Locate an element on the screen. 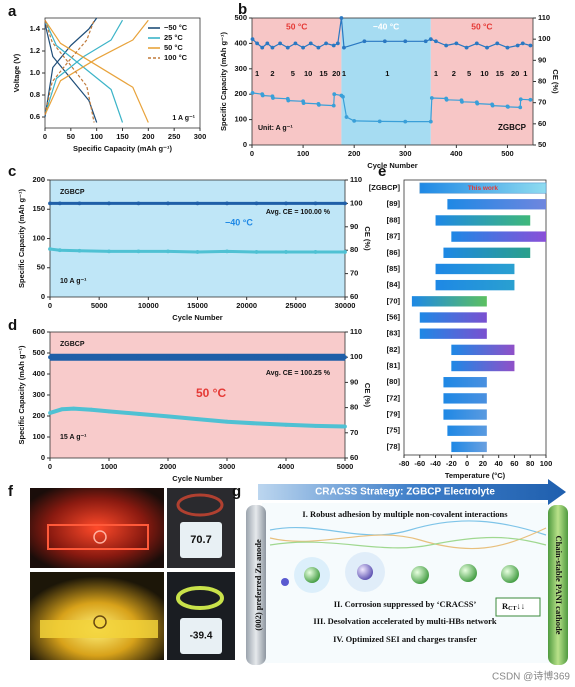 Image resolution: width=575 pixels, height=687 pixels. annotation: −40 °C is located at coordinates (239, 222).